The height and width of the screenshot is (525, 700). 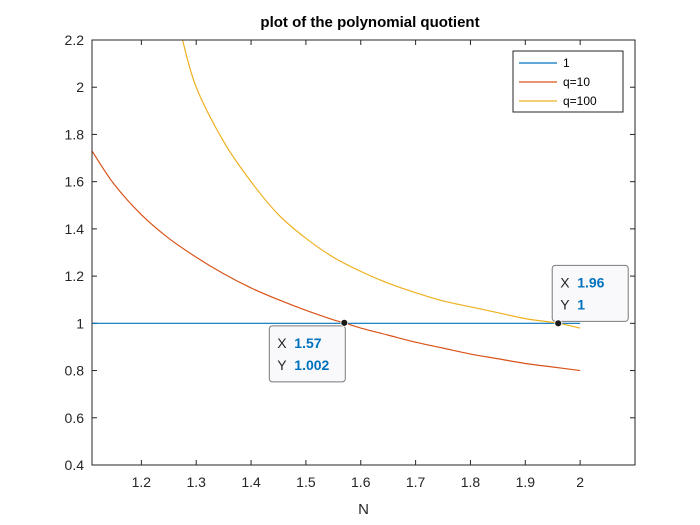 I want to click on datatip: X 1.57 Y 1.002, so click(x=308, y=350).